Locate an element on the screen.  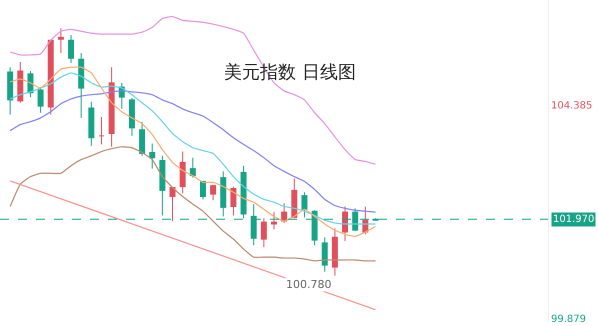
y-tick-label: 99.879 is located at coordinates (568, 319).